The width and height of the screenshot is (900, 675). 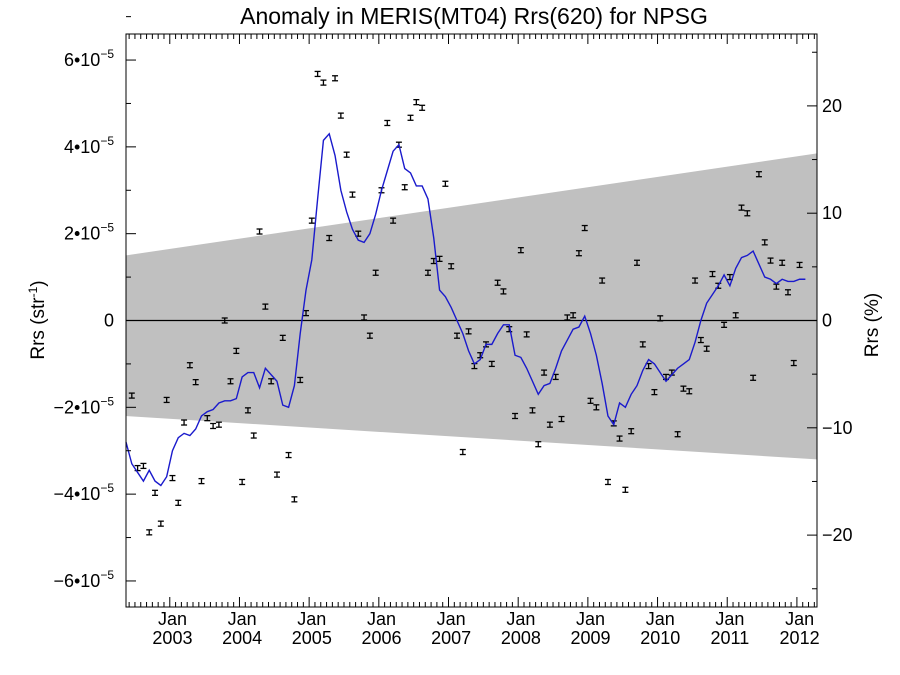 What do you see at coordinates (172, 638) in the screenshot?
I see `x-tick-year: 2003` at bounding box center [172, 638].